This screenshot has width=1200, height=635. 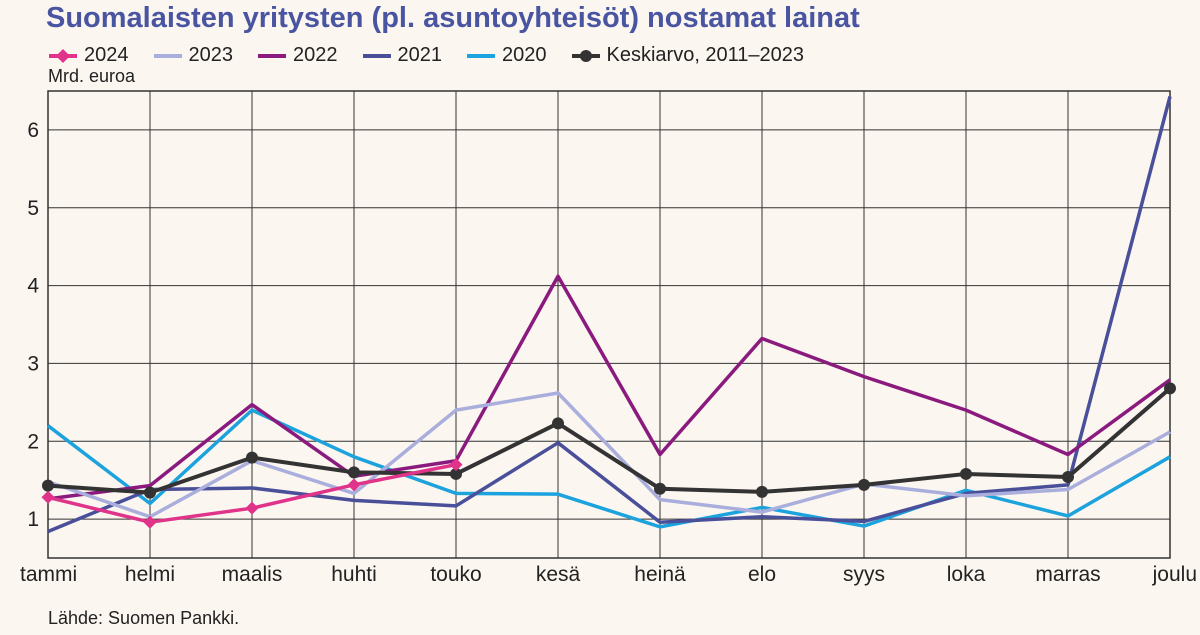 I want to click on legend-item-2022: 2022, so click(x=297, y=55).